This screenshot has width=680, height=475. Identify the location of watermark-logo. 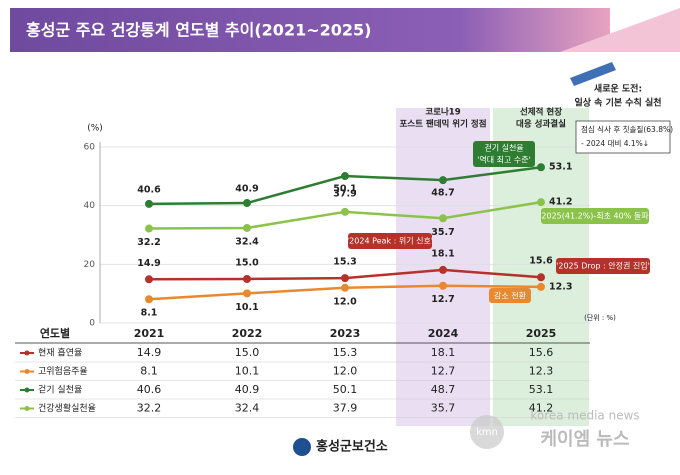
(487, 432).